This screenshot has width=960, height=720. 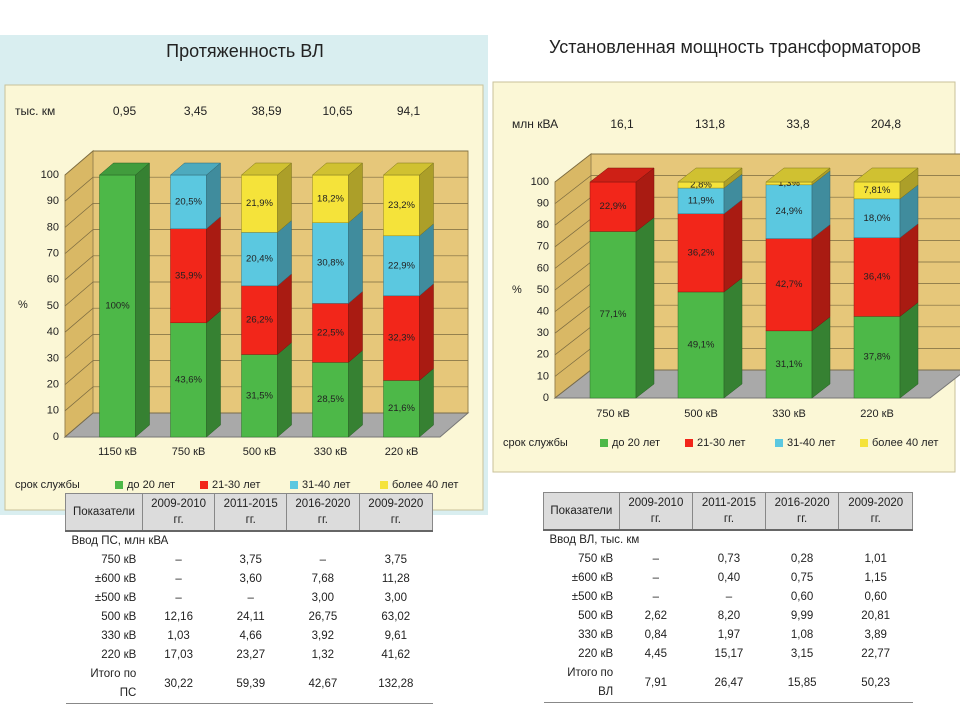 I want to click on bar-label: 30,8%, so click(x=330, y=263).